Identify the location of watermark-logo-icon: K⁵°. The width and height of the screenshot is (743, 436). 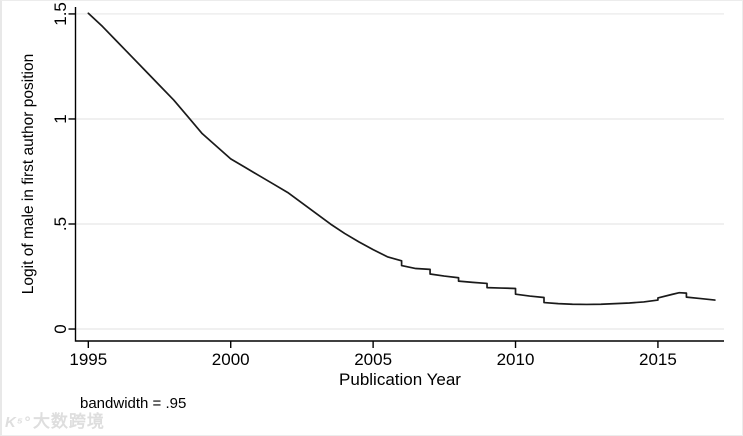
(18, 422).